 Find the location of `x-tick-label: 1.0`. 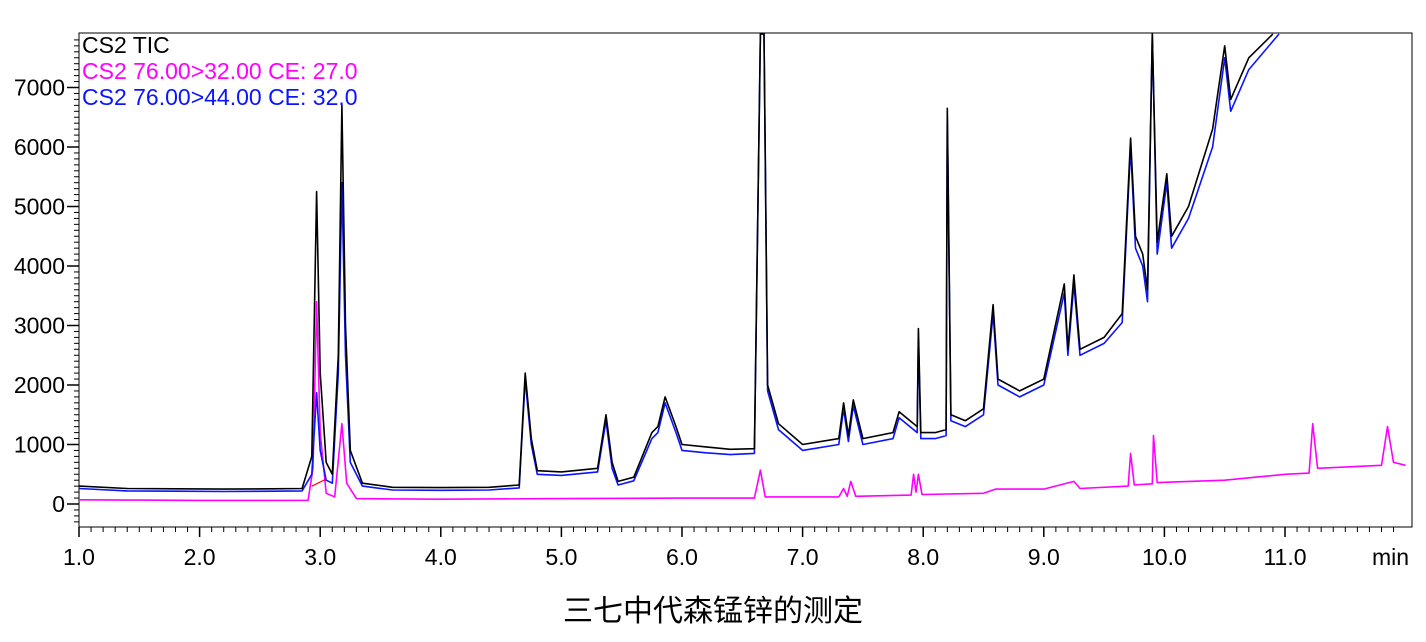

x-tick-label: 1.0 is located at coordinates (79, 557).